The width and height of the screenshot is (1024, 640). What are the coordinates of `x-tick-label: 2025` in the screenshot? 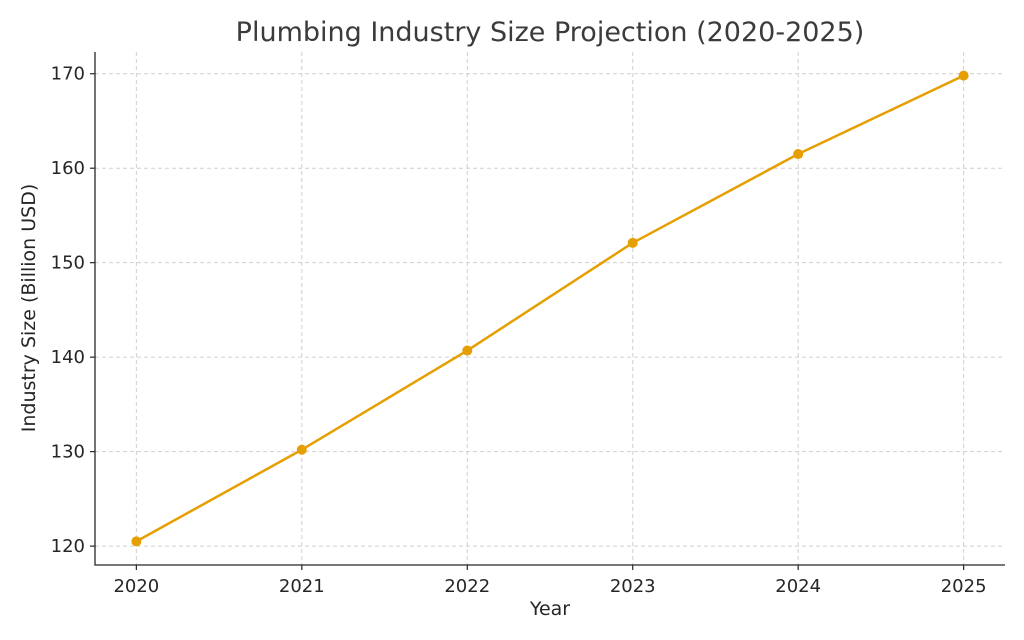 It's located at (964, 586).